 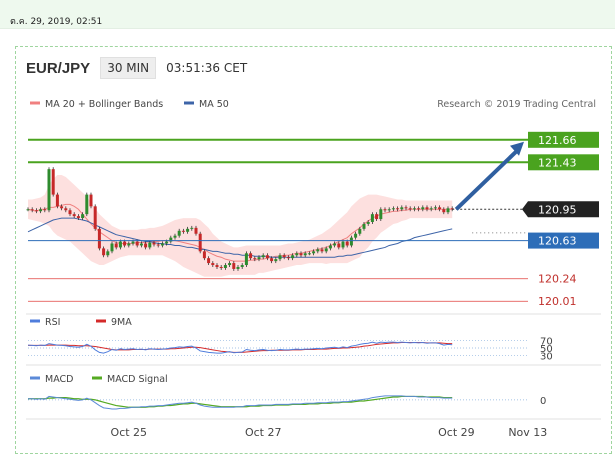 I want to click on x-tick-label: Oct 29, so click(x=456, y=432).